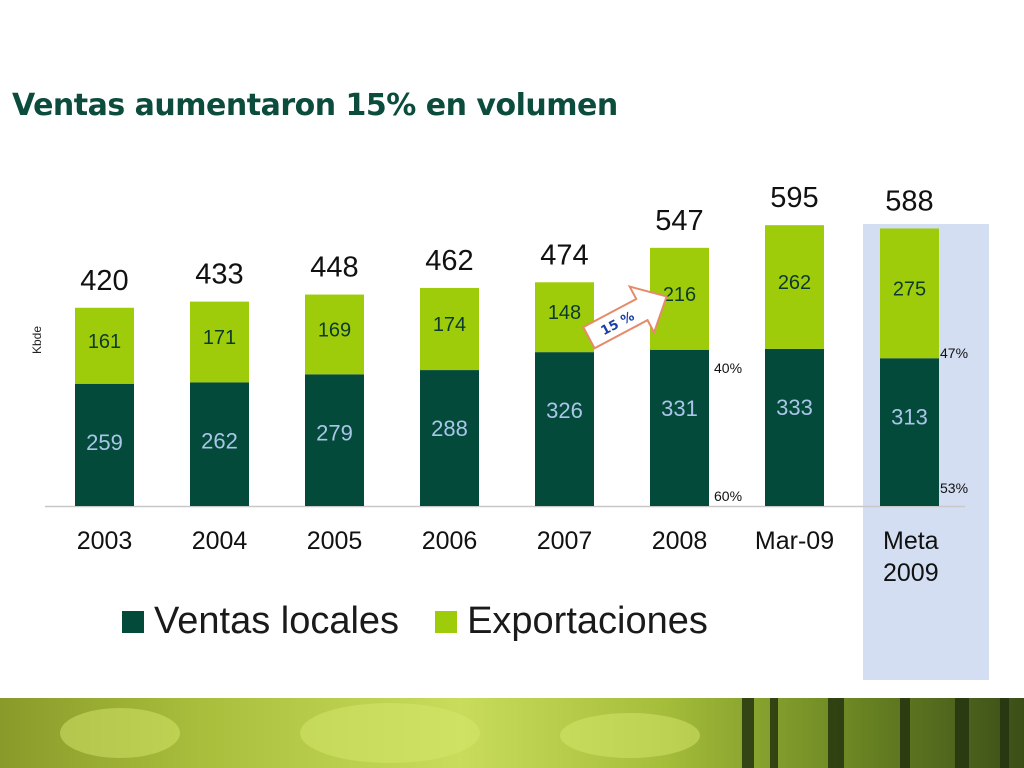 The width and height of the screenshot is (1024, 768). What do you see at coordinates (909, 416) in the screenshot?
I see `data-label-local: 313` at bounding box center [909, 416].